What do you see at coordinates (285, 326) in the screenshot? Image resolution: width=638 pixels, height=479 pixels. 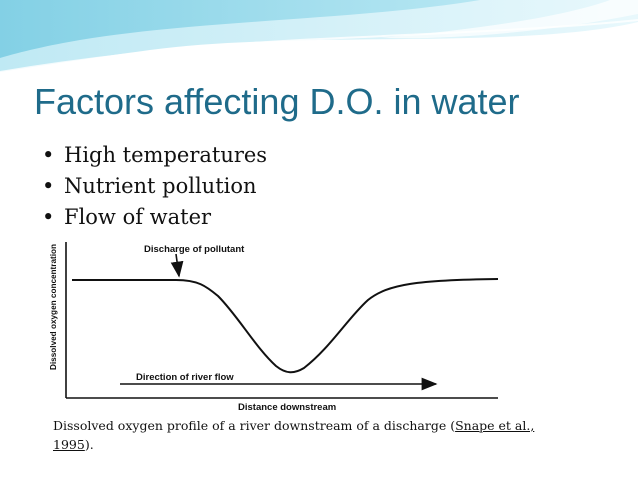 I see `do-profile-curve` at bounding box center [285, 326].